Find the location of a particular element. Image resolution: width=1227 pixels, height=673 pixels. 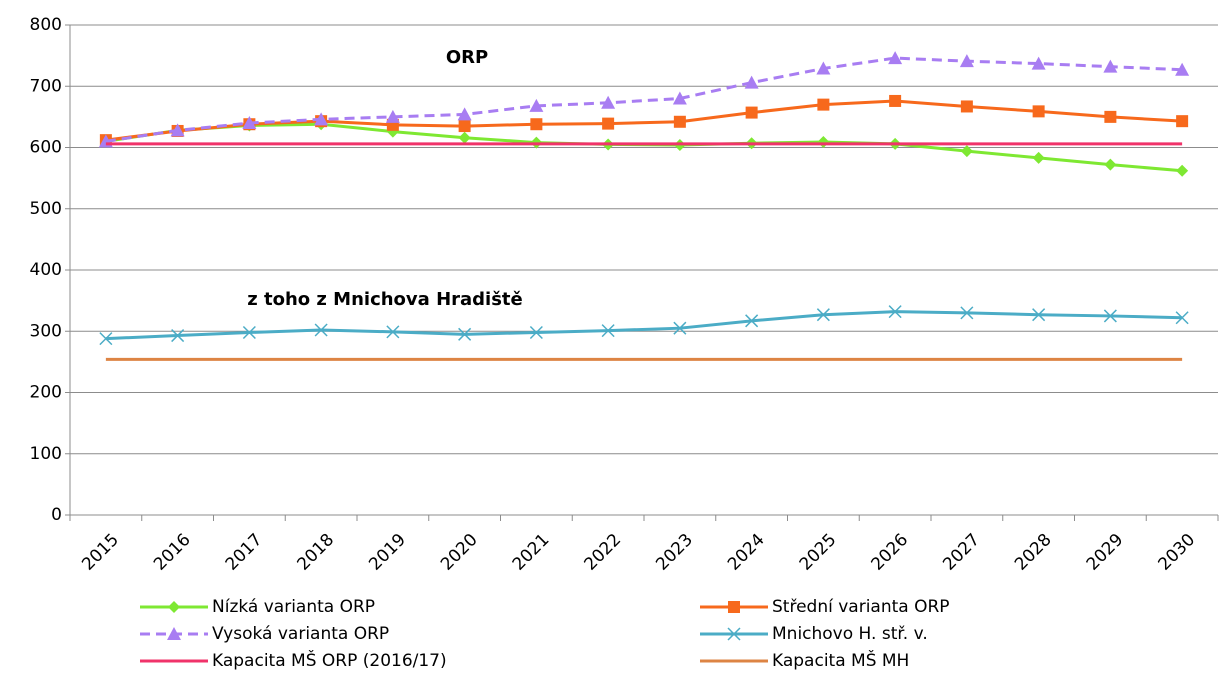

y-tick-label: 700 is located at coordinates (46, 86).